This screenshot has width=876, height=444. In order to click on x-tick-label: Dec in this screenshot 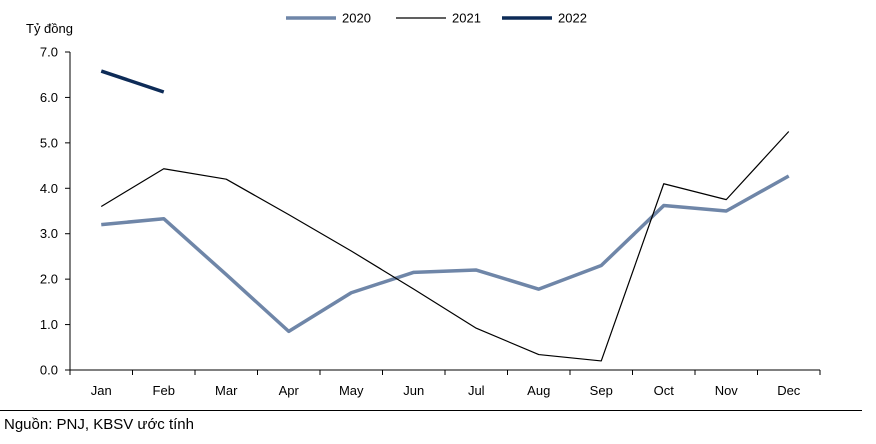, I will do `click(789, 390)`.